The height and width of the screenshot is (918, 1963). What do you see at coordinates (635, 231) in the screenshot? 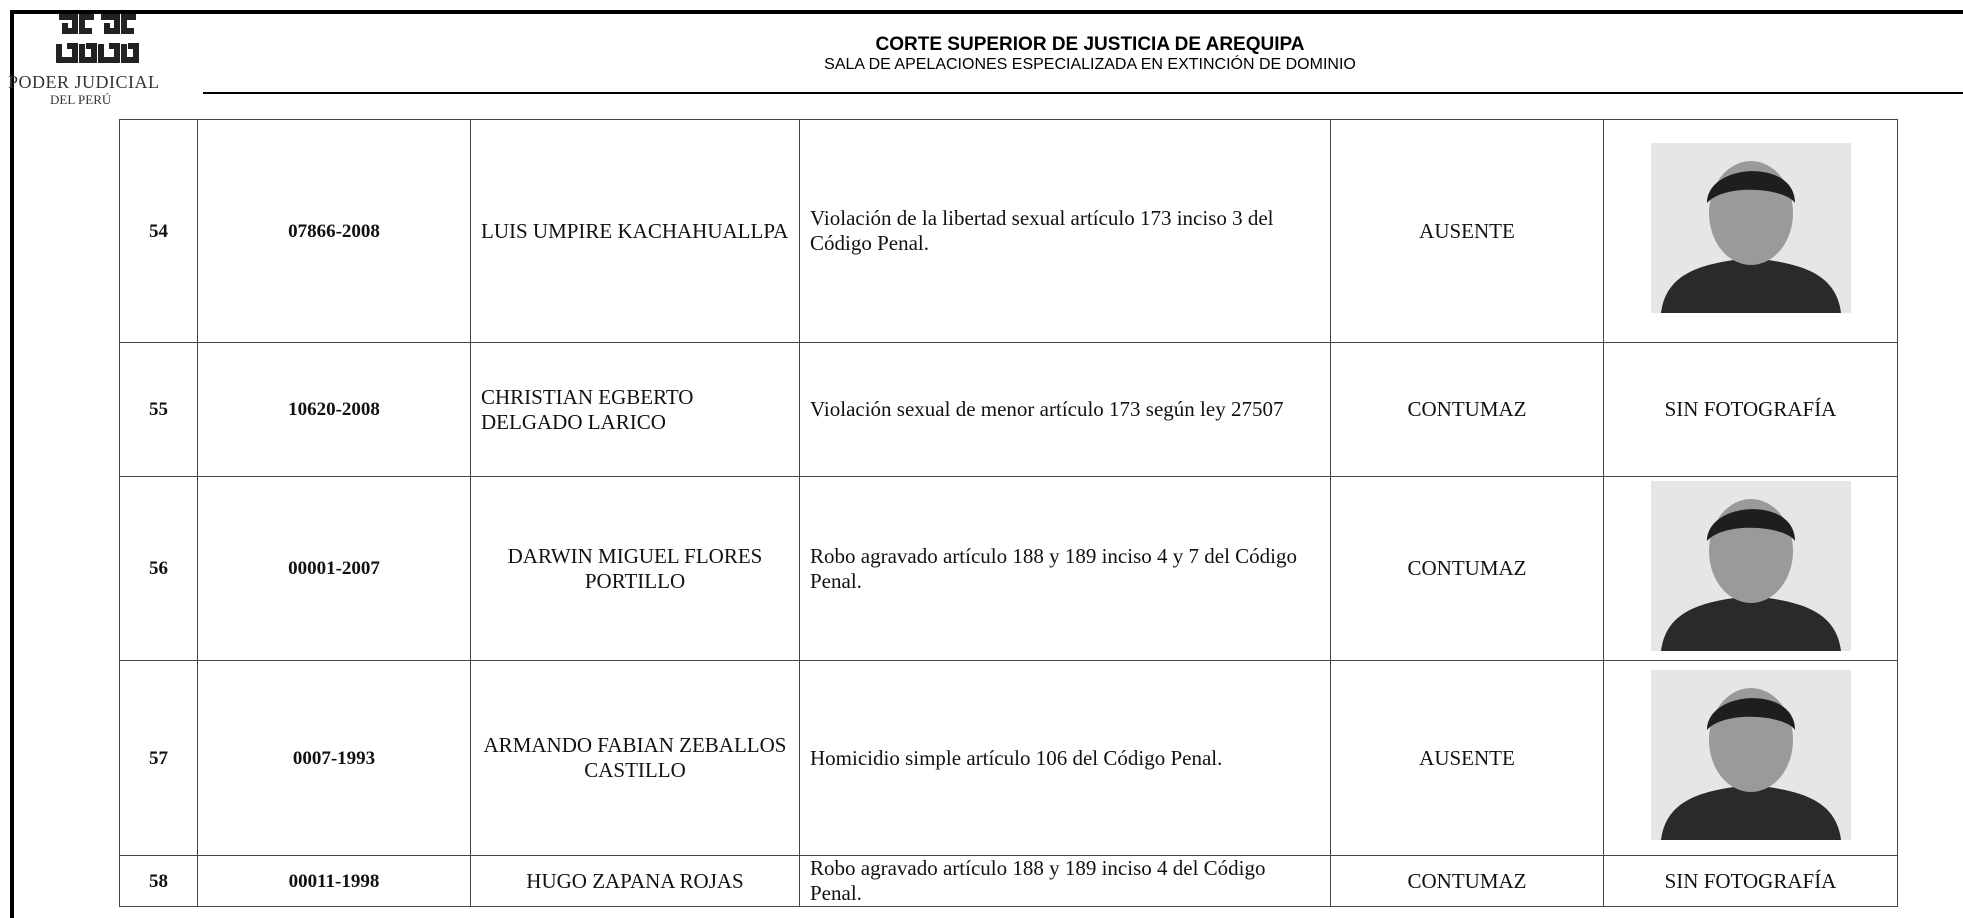
I see `cell-name: LUIS UMPIRE KACHAHUALLPA` at bounding box center [635, 231].